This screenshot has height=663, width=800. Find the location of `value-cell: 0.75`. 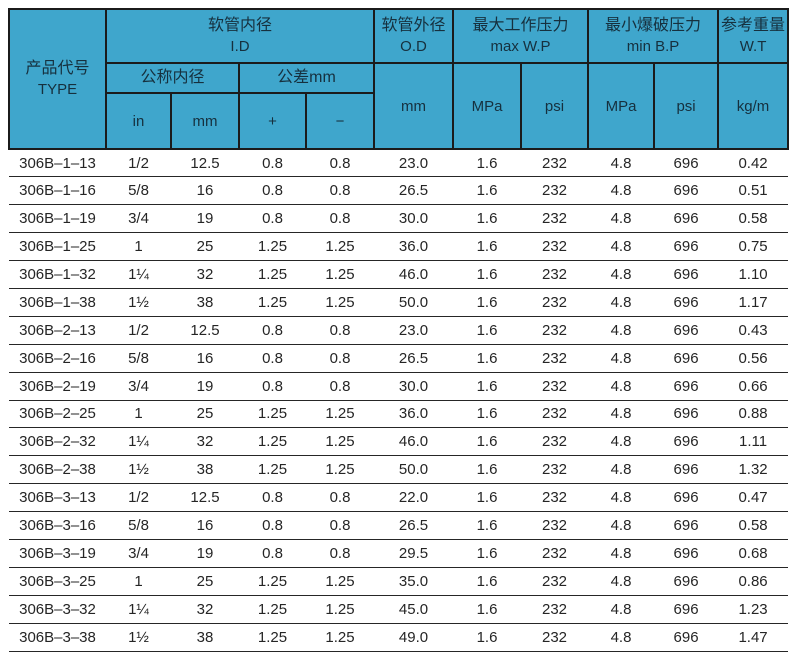

value-cell: 0.75 is located at coordinates (753, 247).